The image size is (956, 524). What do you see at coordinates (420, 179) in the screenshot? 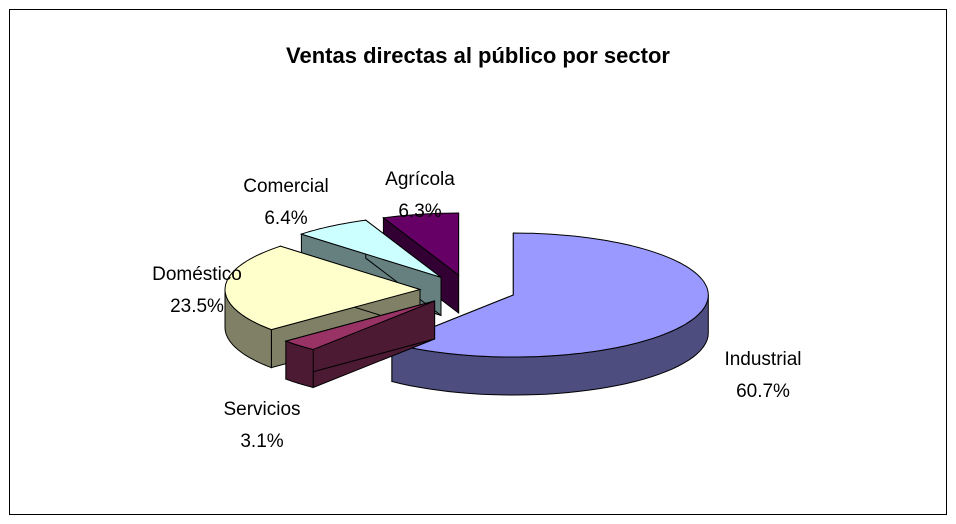
I see `data-label-name: Agrícola` at bounding box center [420, 179].